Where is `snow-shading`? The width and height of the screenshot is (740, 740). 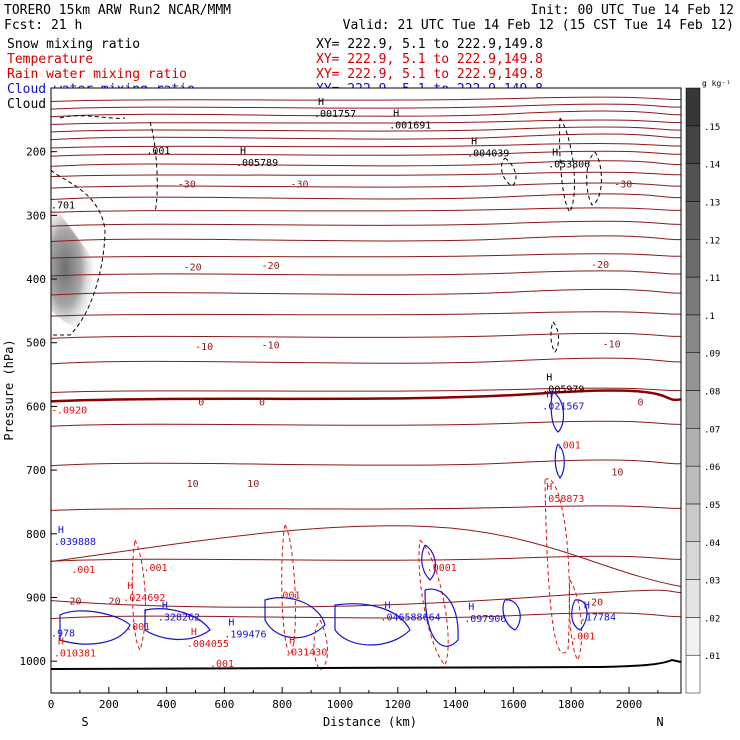 snow-shading is located at coordinates (79, 268).